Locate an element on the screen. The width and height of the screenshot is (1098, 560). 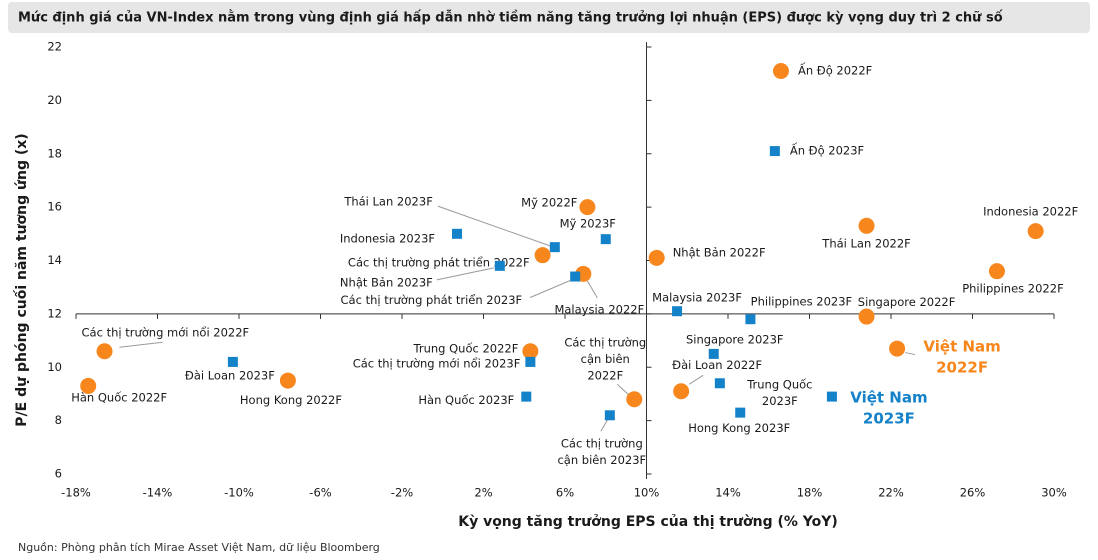
point-label: Đài Loan 2022F is located at coordinates (717, 365).